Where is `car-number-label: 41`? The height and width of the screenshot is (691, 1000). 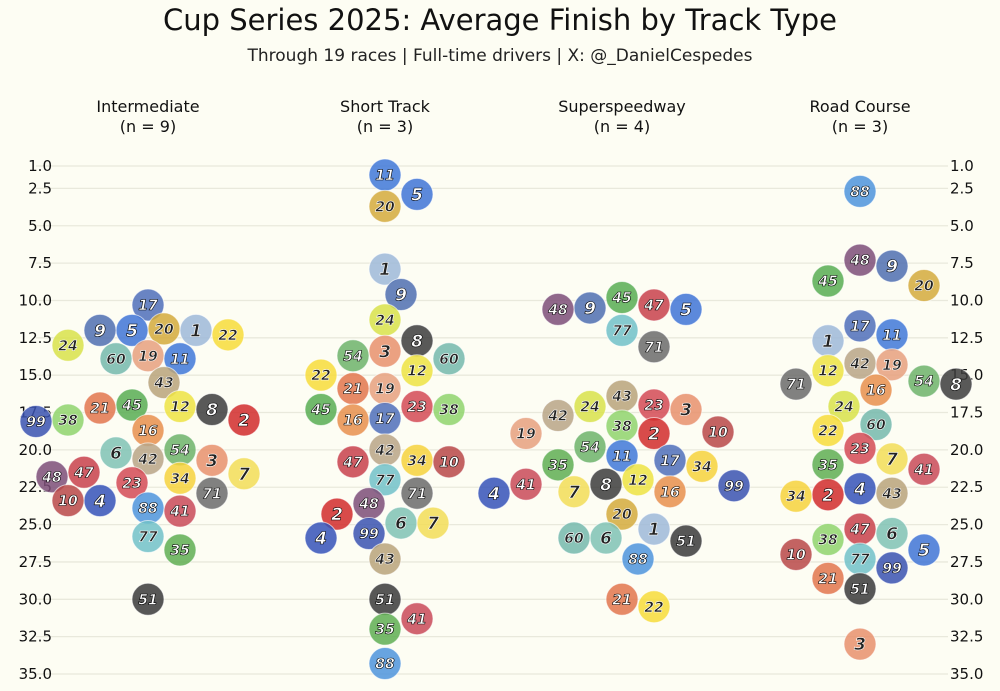
car-number-label: 41 is located at coordinates (525, 485).